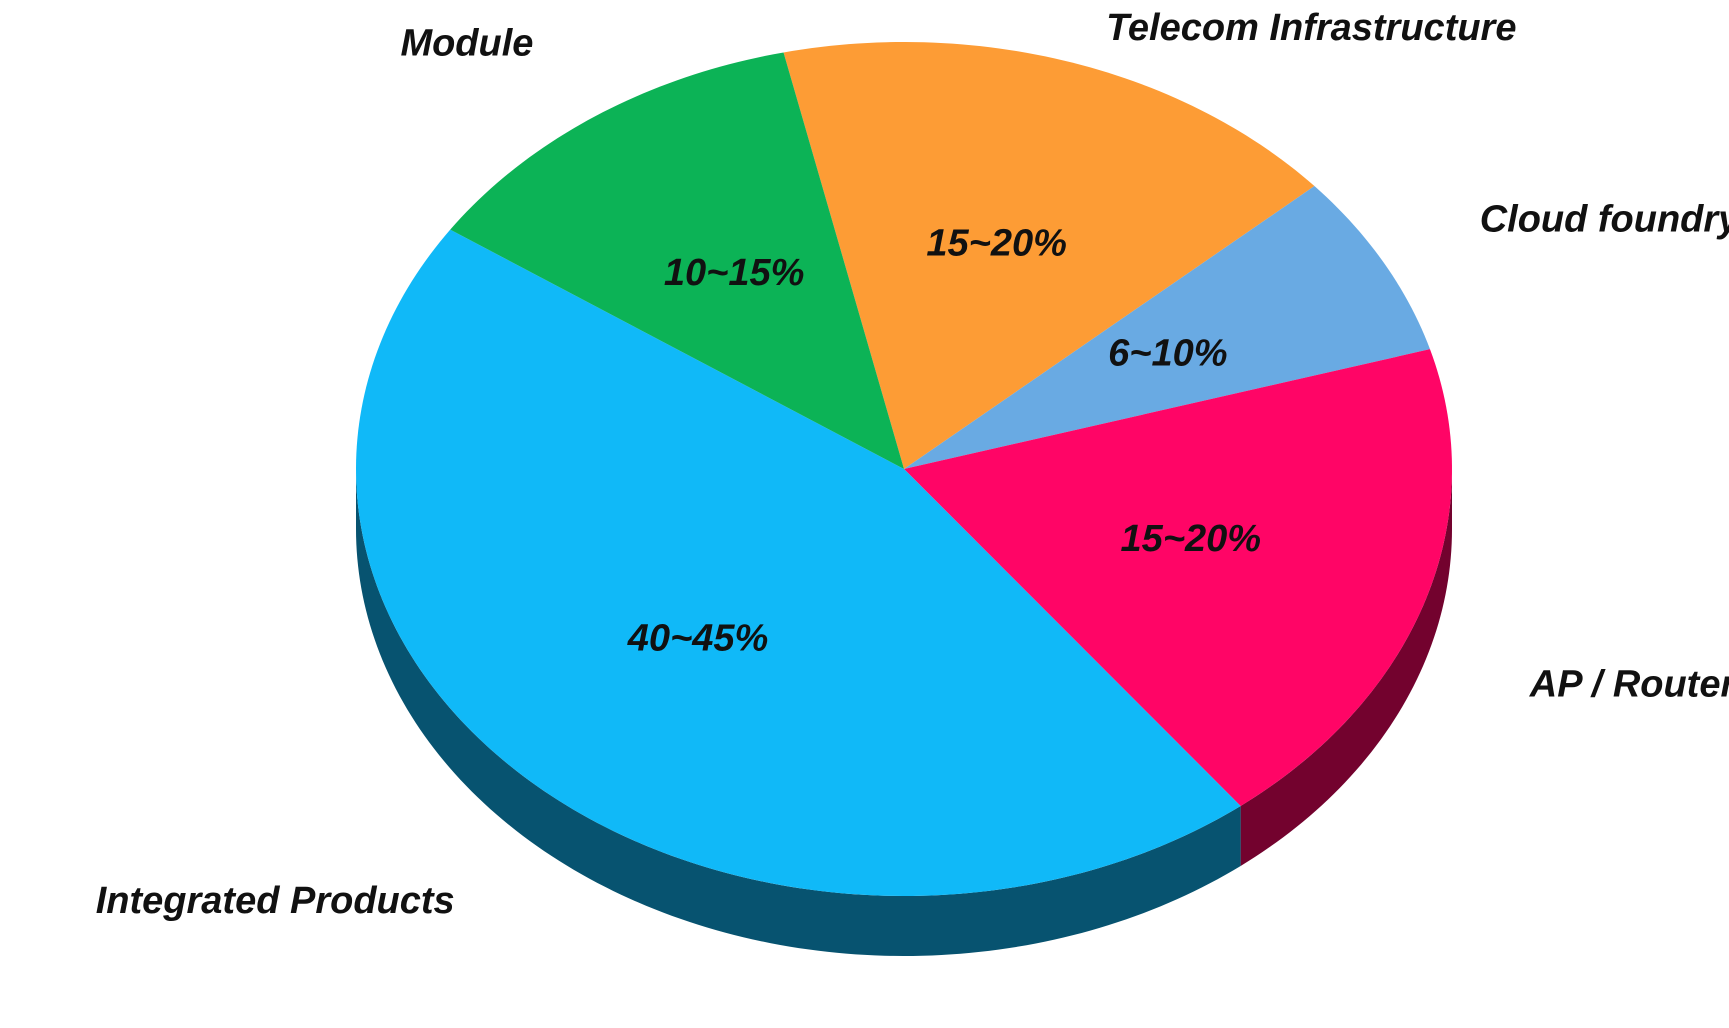 Image resolution: width=1729 pixels, height=1028 pixels. Describe the element at coordinates (1311, 28) in the screenshot. I see `category-label: Telecom Infrastructure` at that location.